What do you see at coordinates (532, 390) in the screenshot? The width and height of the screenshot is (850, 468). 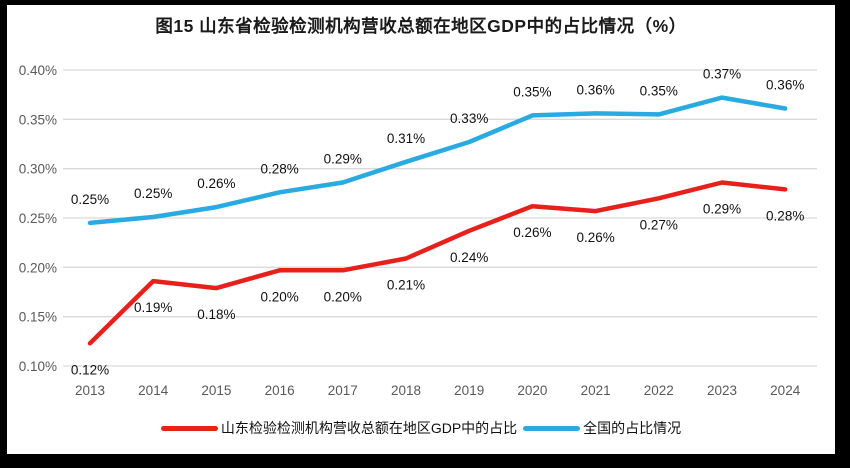 I see `x-axis-tick-label: 2020` at bounding box center [532, 390].